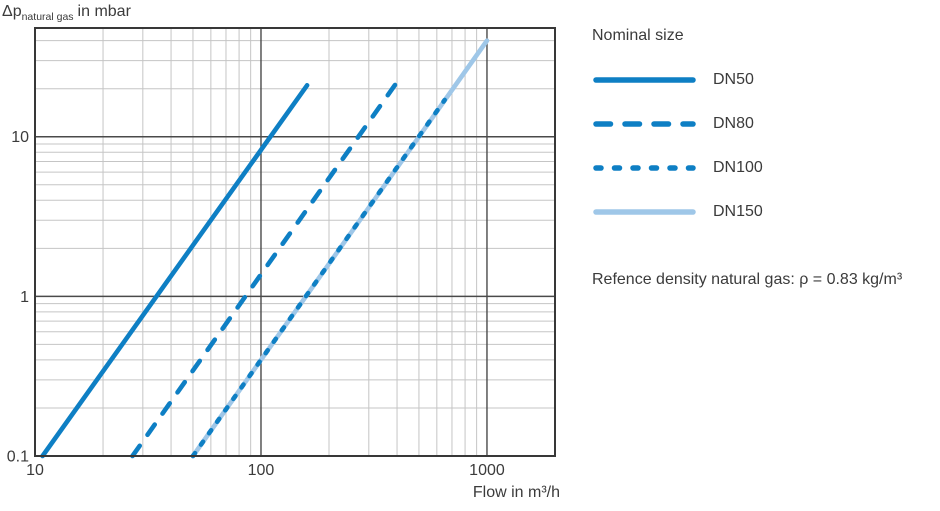 Image resolution: width=940 pixels, height=511 pixels. What do you see at coordinates (733, 123) in the screenshot?
I see `legend-label: DN80` at bounding box center [733, 123].